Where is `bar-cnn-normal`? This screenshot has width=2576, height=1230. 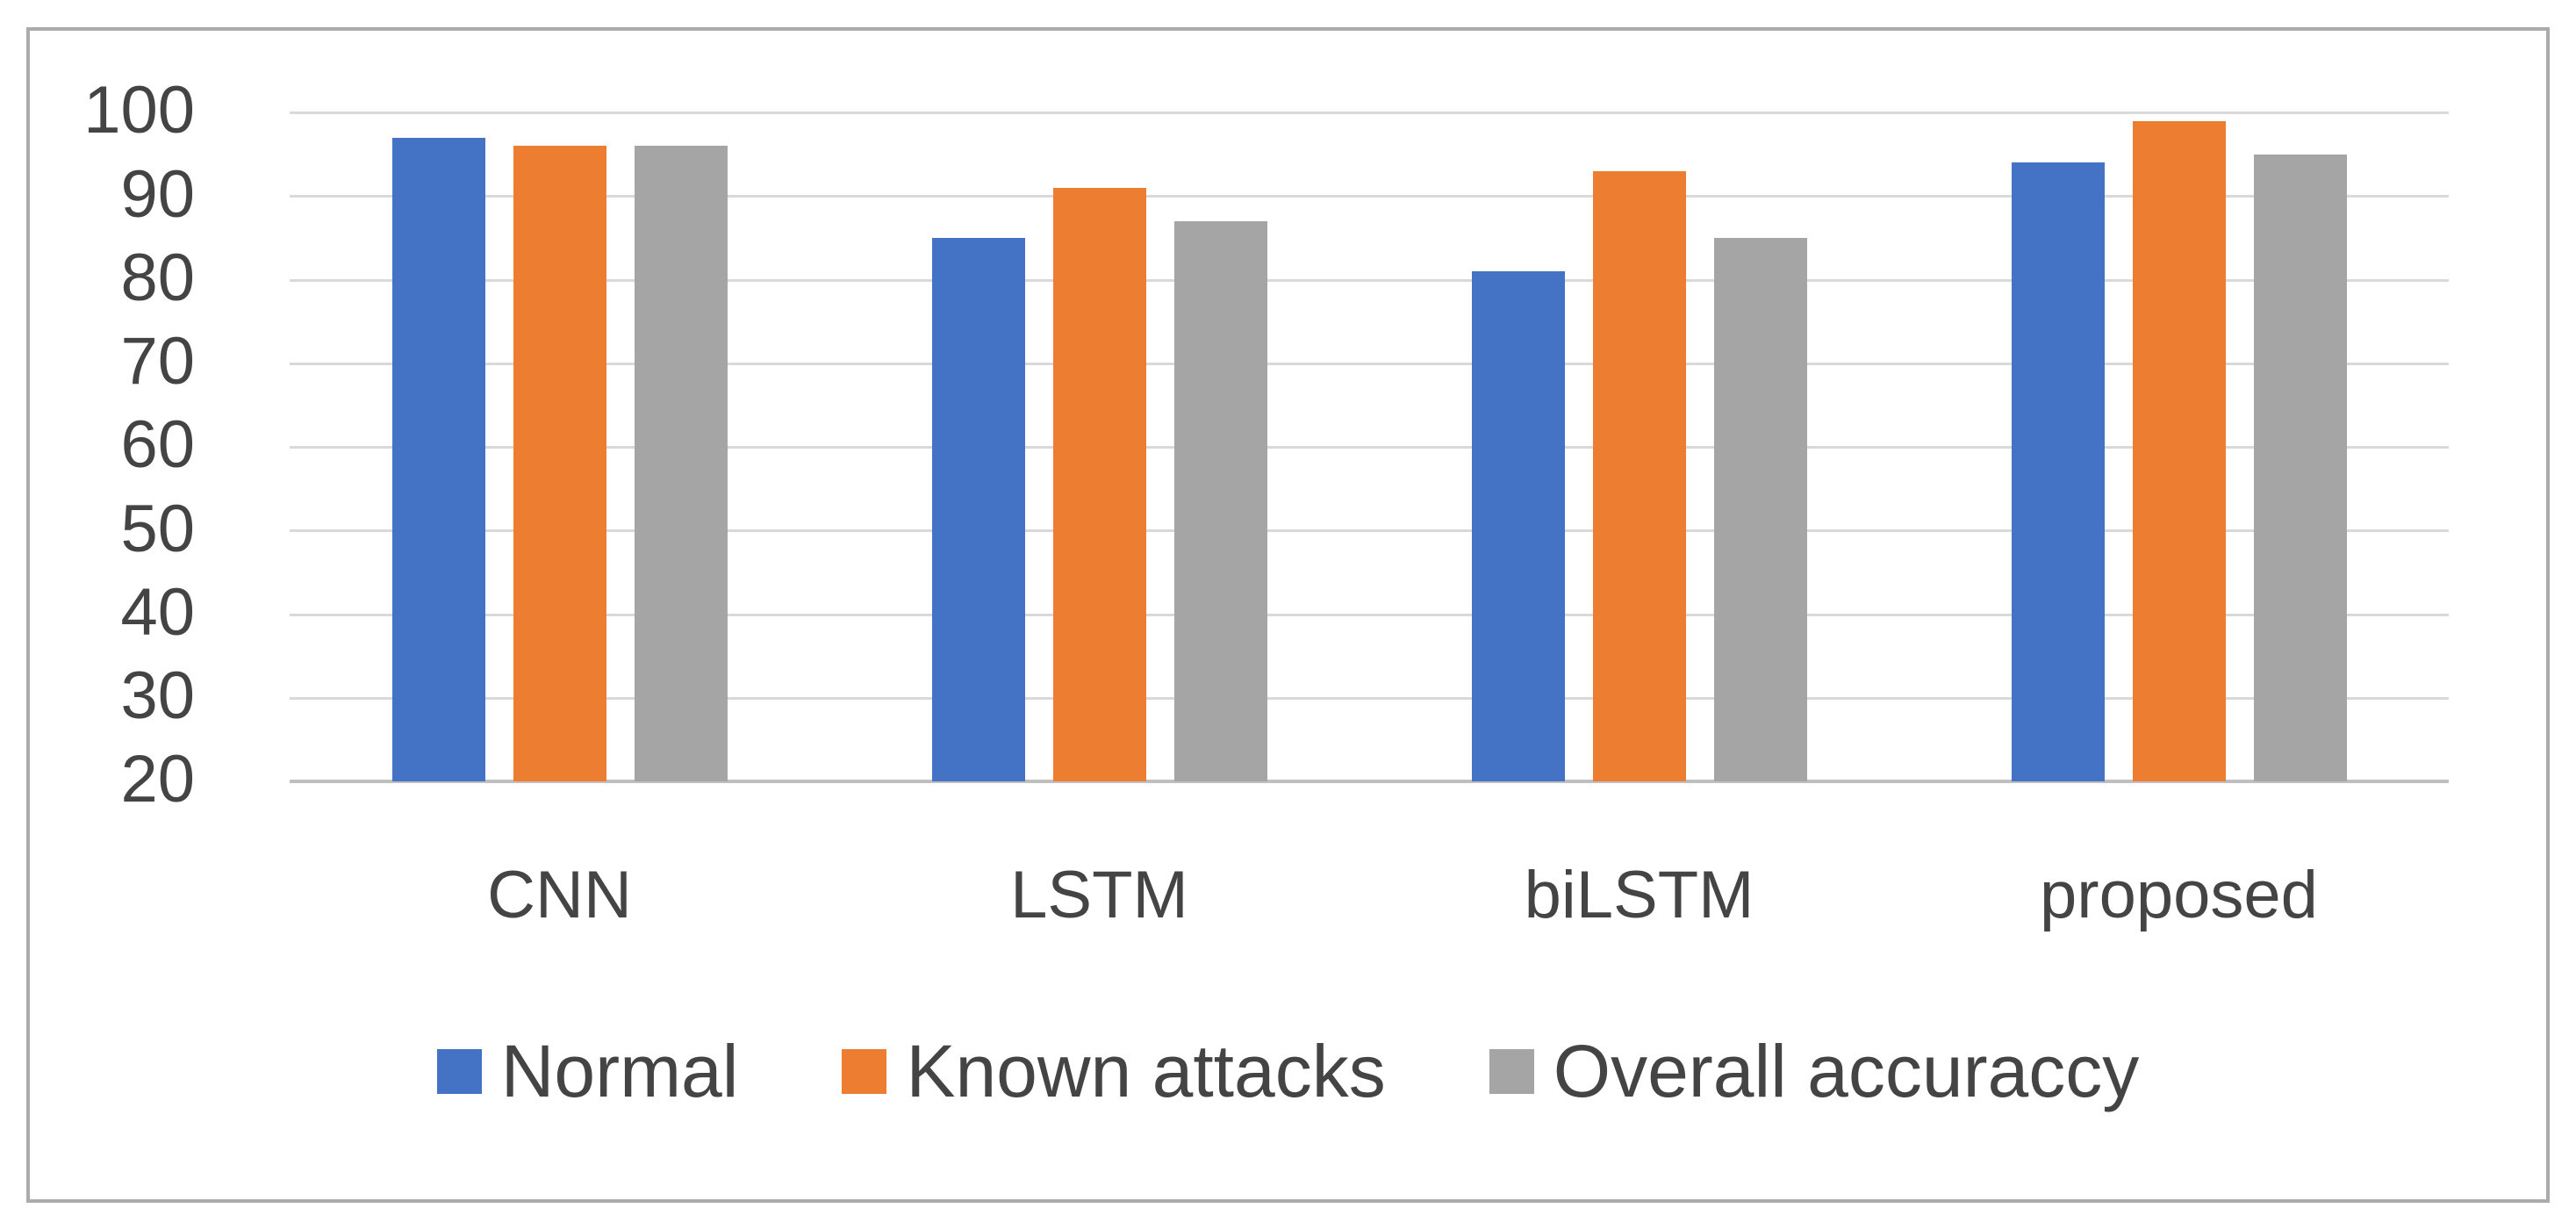 bar-cnn-normal is located at coordinates (438, 459).